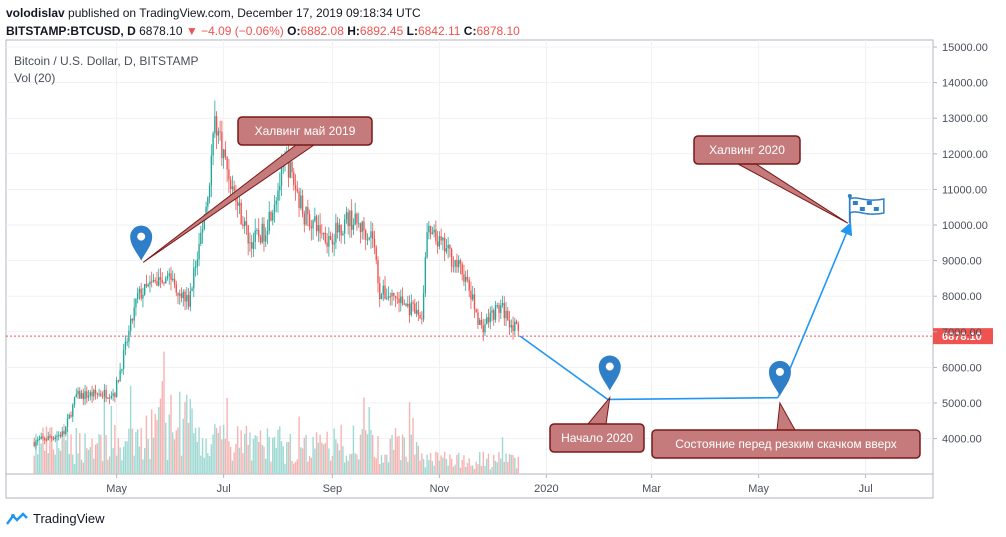 Image resolution: width=1006 pixels, height=537 pixels. I want to click on tradingview-logo-icon, so click(17, 518).